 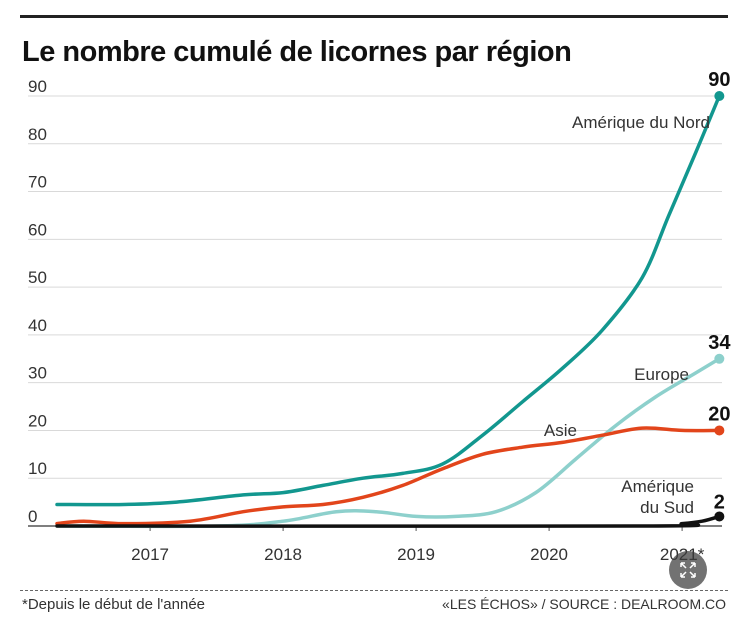 What do you see at coordinates (388, 476) in the screenshot?
I see `series-line-asie` at bounding box center [388, 476].